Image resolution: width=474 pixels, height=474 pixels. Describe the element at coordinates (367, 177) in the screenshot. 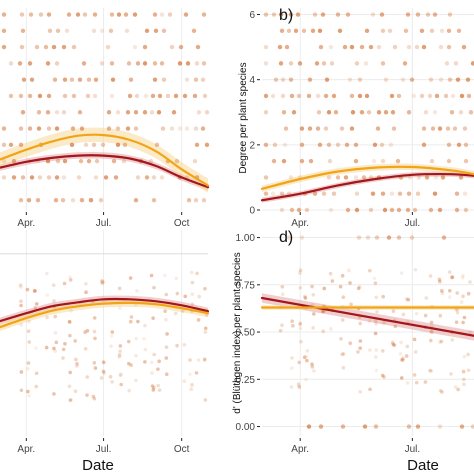

I see `series-line` at that location.